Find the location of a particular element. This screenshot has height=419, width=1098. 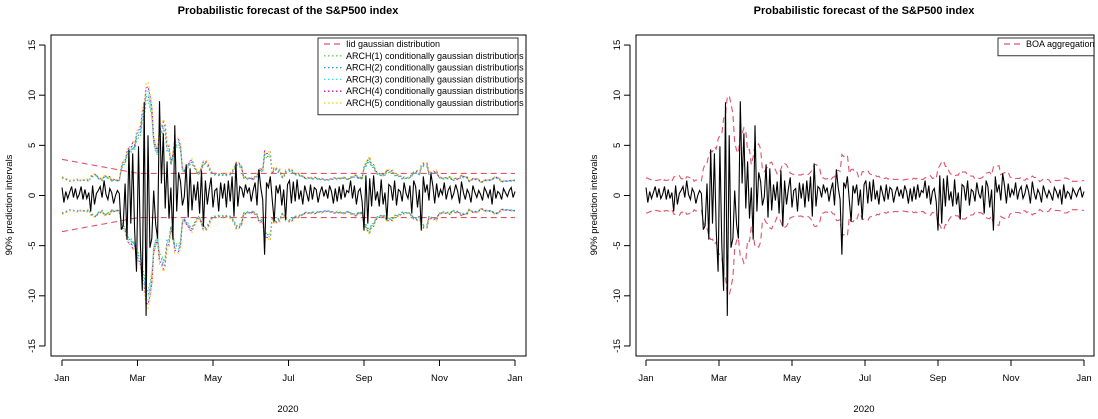

legend-label: Iid gaussian distribution is located at coordinates (393, 44).